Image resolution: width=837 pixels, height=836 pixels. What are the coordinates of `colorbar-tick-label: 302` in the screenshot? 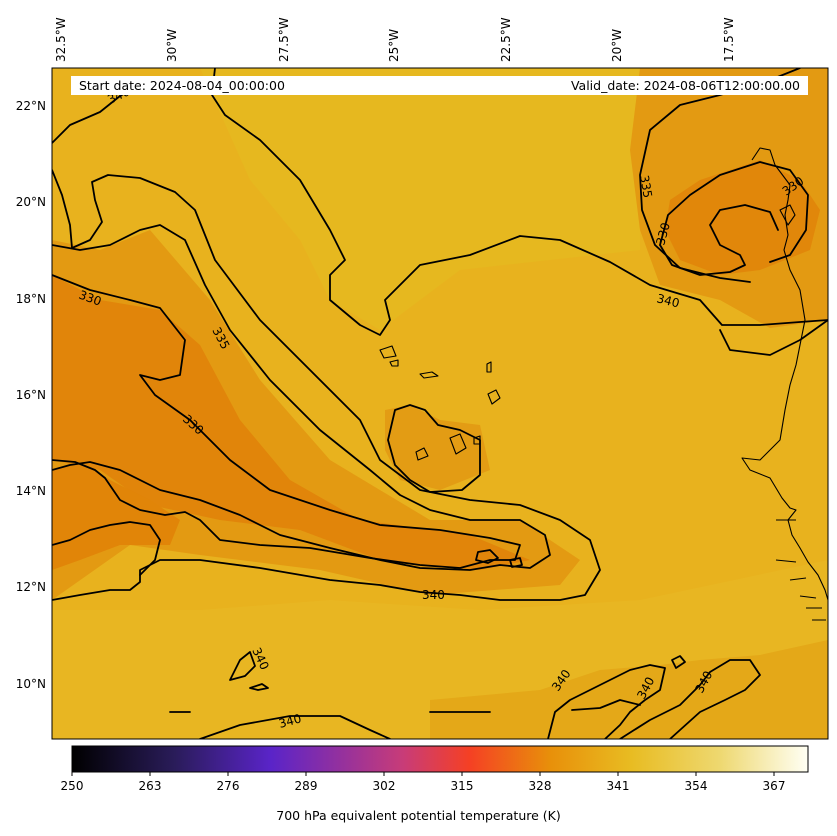 It's located at (384, 786).